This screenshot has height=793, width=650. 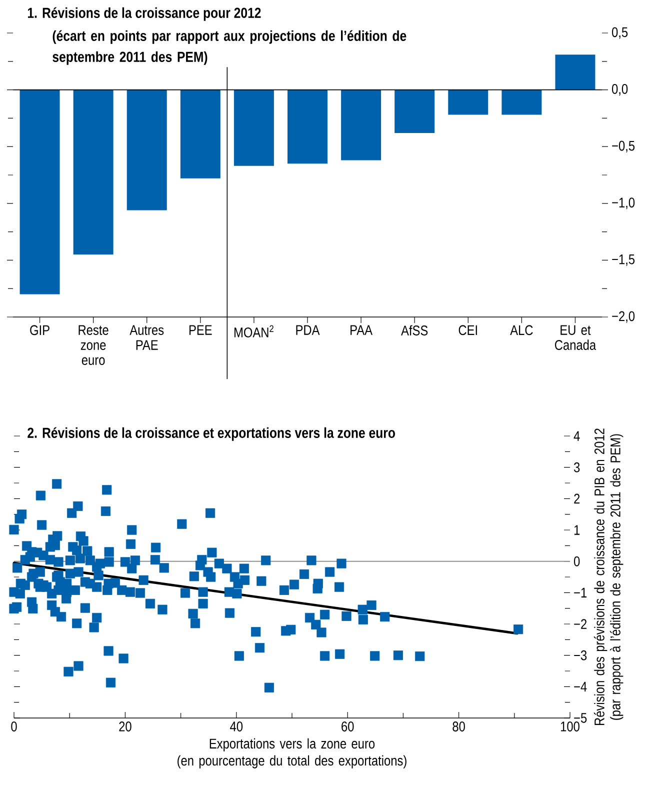 I want to click on x-tick-label: PAA, so click(x=361, y=330).